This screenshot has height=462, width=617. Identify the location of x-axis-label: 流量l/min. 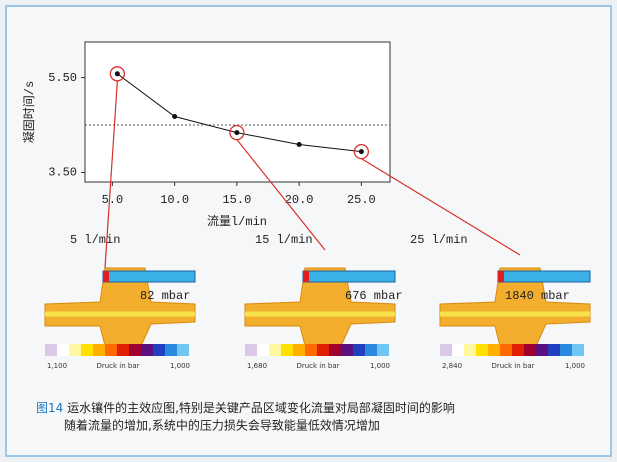
(237, 221).